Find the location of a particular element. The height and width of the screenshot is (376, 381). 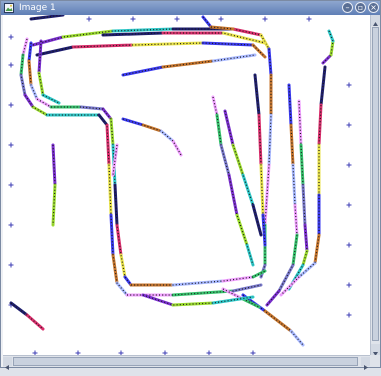

horizontal-scrollbar is located at coordinates (186, 362).